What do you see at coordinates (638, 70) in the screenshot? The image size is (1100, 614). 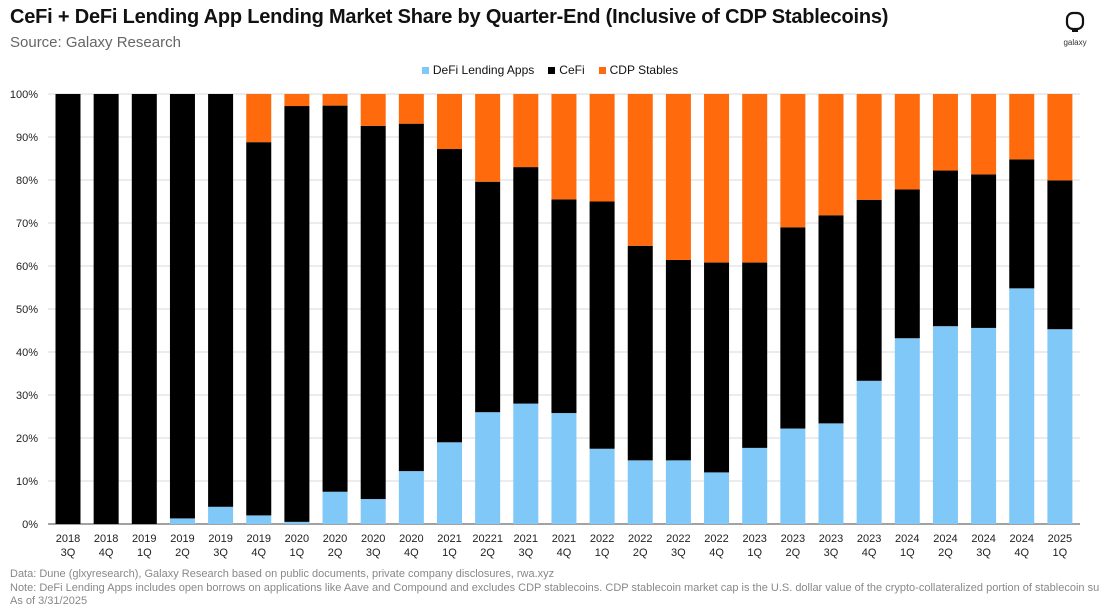 I see `legend-item-cdp: CDP Stables` at bounding box center [638, 70].